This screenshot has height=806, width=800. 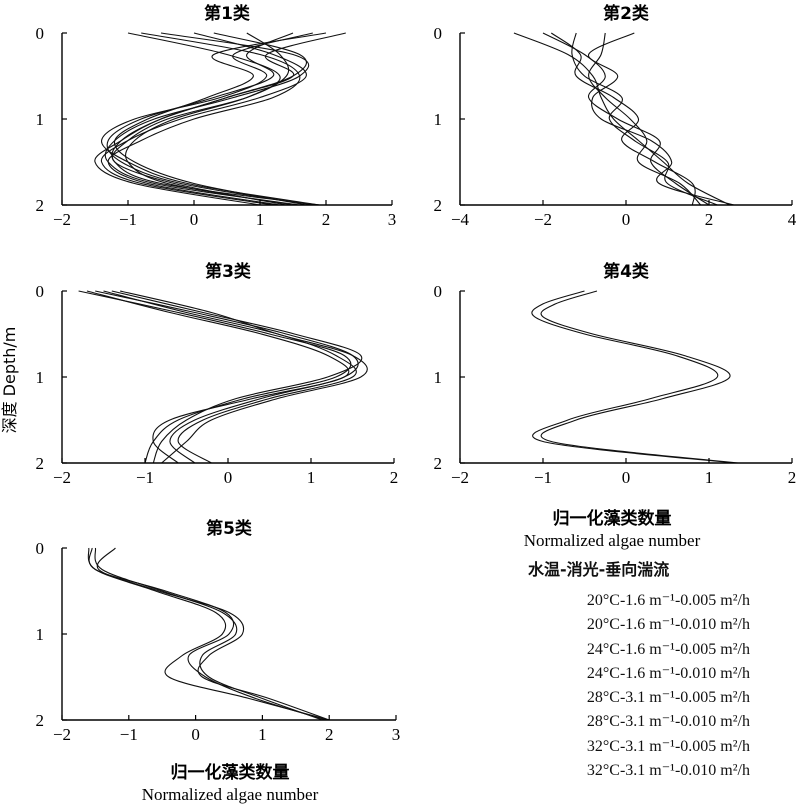 I want to click on legend-item: 28°C-3.1 m⁻¹-0.010 m²/h, so click(x=668, y=722).